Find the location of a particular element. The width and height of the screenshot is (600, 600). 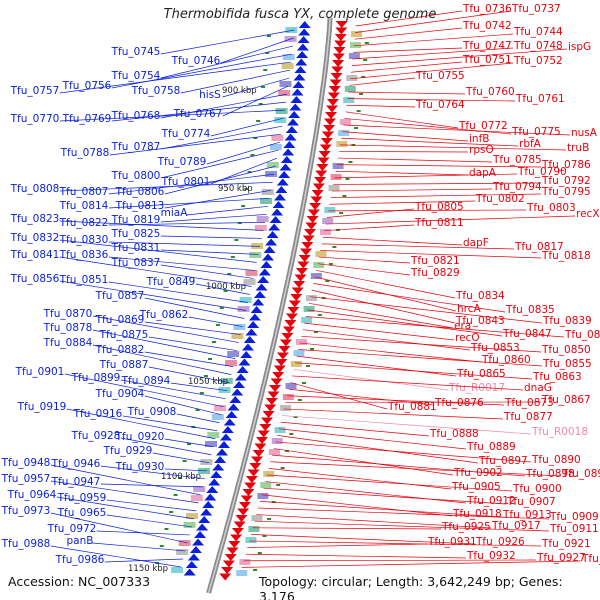

gene-label: Tfu_0837 is located at coordinates (136, 263).